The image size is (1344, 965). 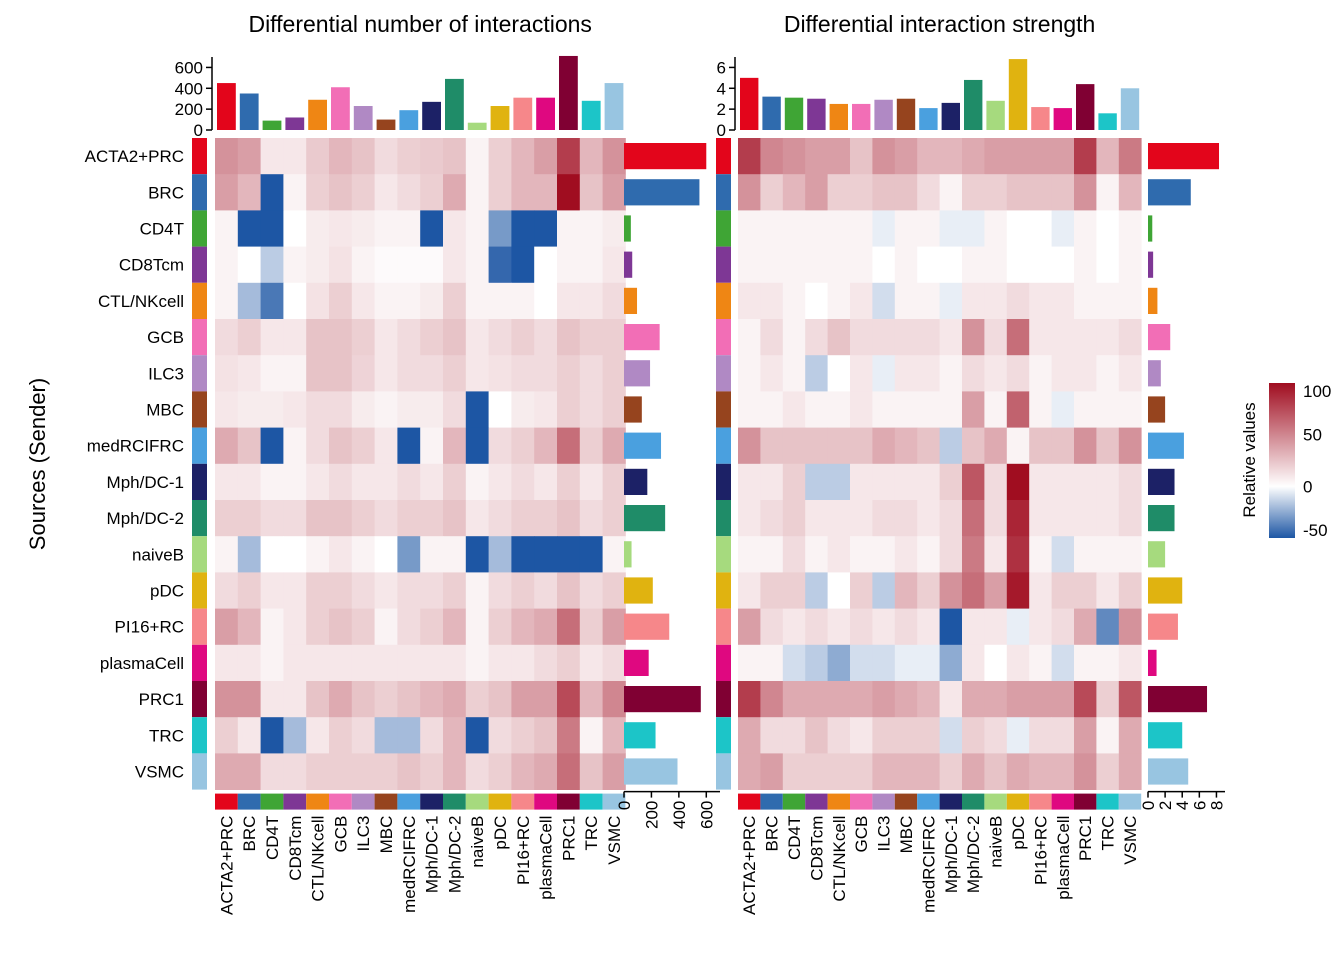 What do you see at coordinates (940, 24) in the screenshot?
I see `panel-title: Differential interaction strength` at bounding box center [940, 24].